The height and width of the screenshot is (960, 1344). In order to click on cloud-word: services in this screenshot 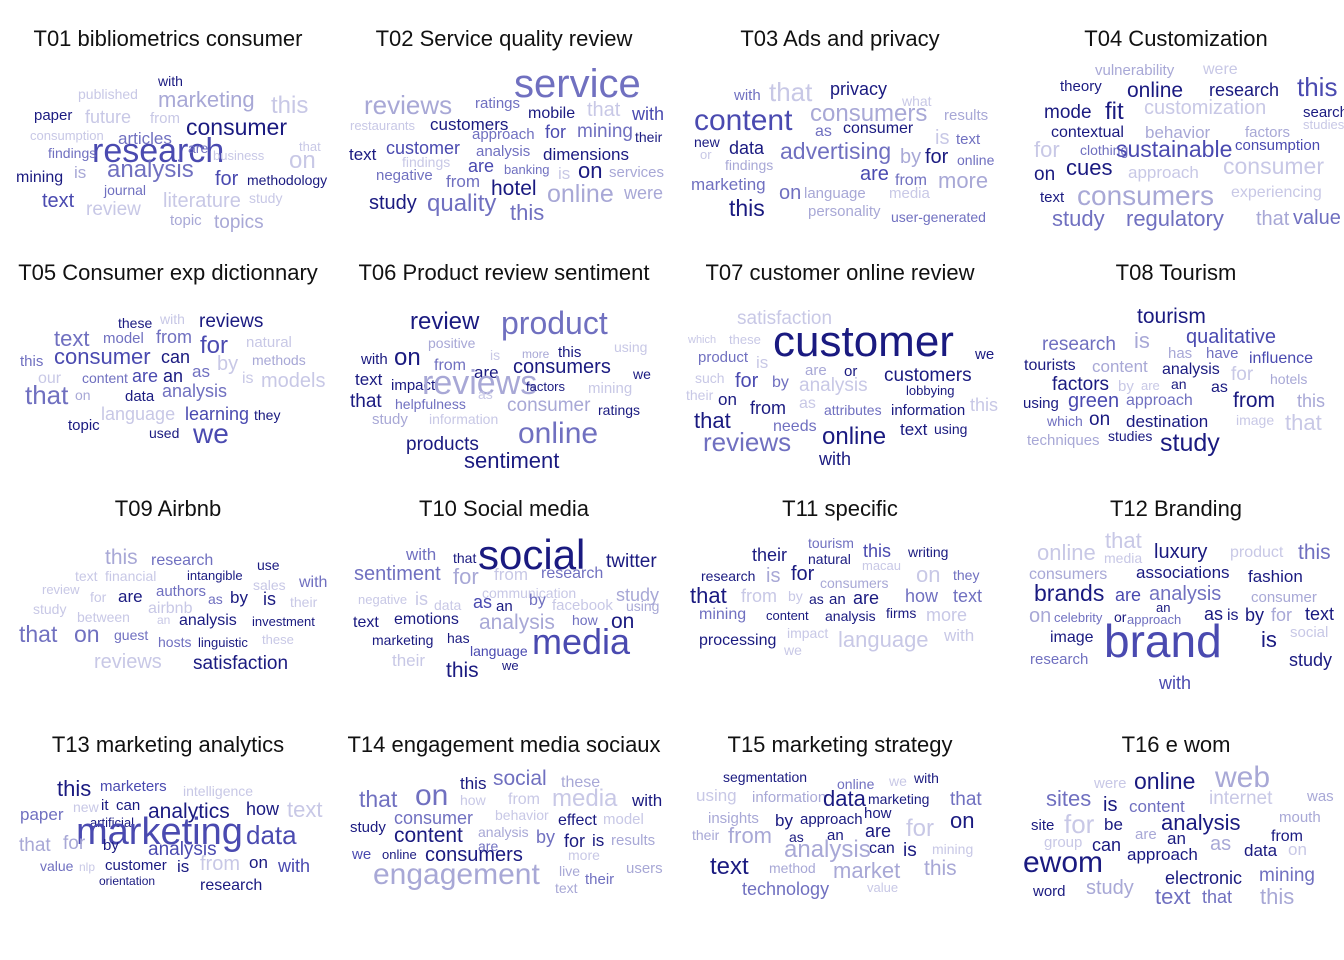, I will do `click(637, 172)`.